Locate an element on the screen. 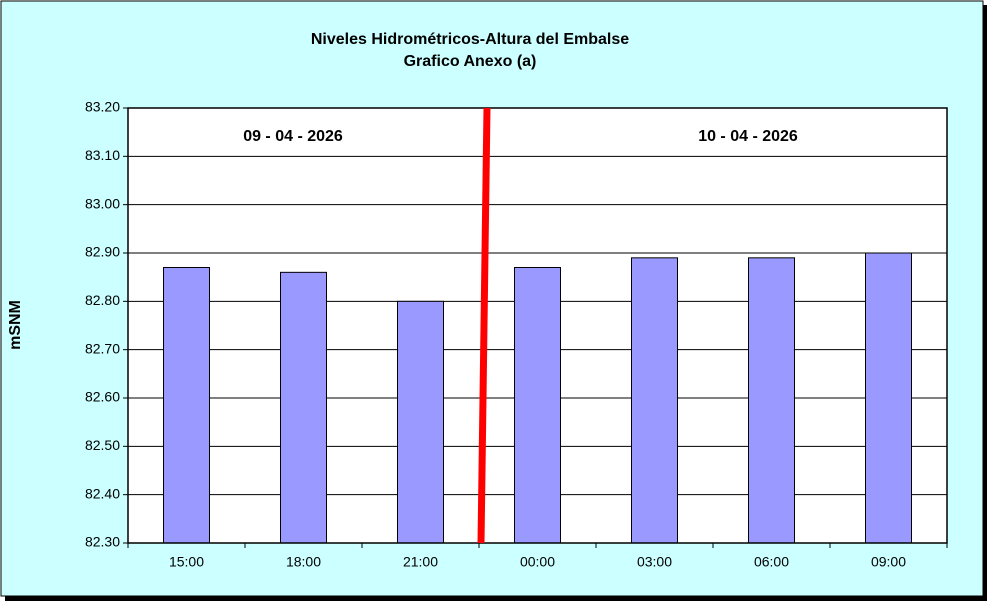  y-tick-label: 82.40 is located at coordinates (102, 493).